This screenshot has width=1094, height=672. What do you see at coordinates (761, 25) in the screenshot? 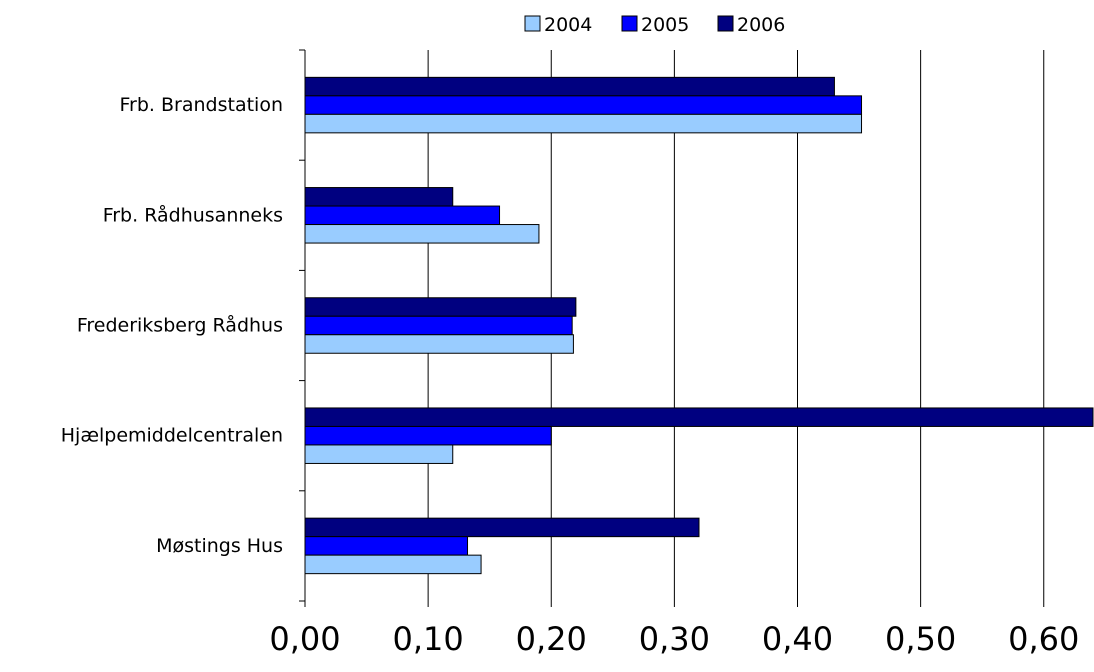
I see `legend-label: 2006` at bounding box center [761, 25].